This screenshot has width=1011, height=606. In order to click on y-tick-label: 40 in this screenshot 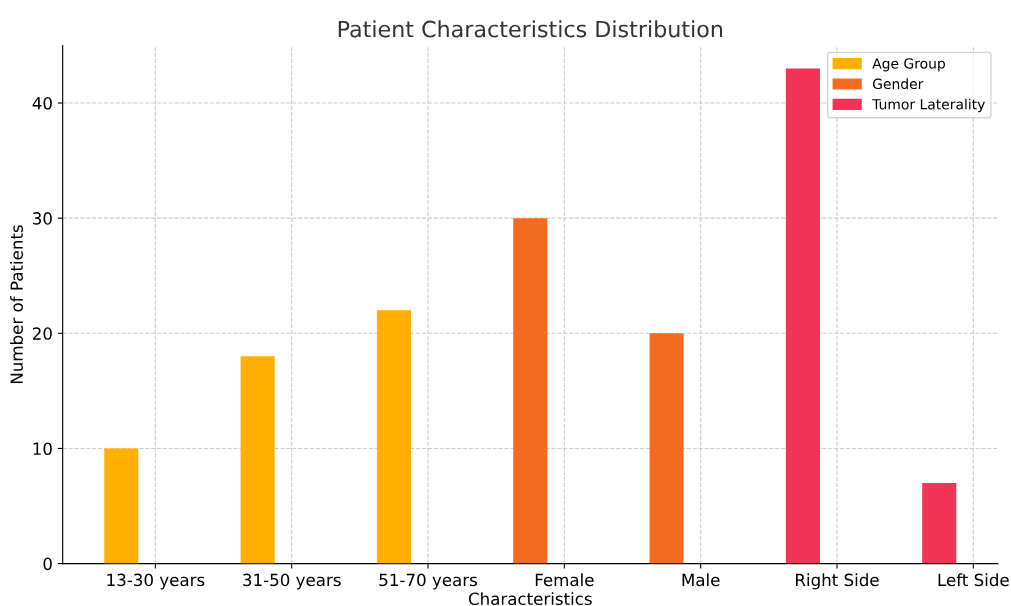, I will do `click(42, 103)`.